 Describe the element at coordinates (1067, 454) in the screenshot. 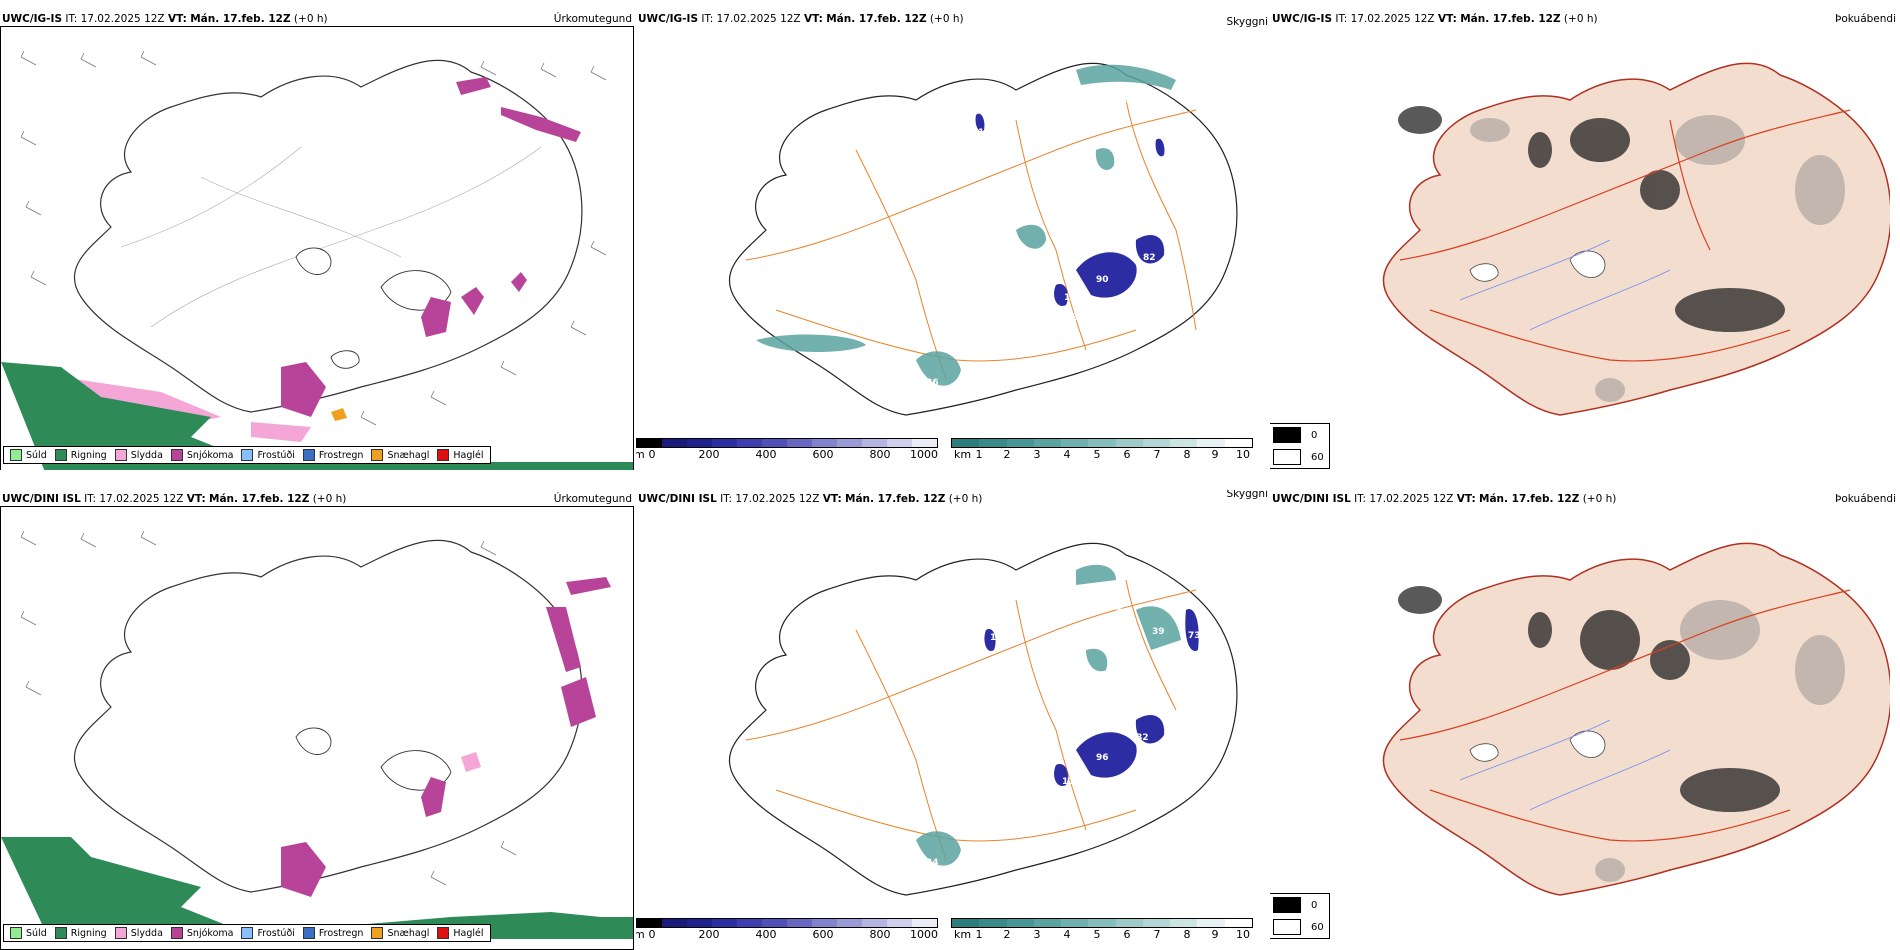

I see `visibility-tick: 4` at that location.